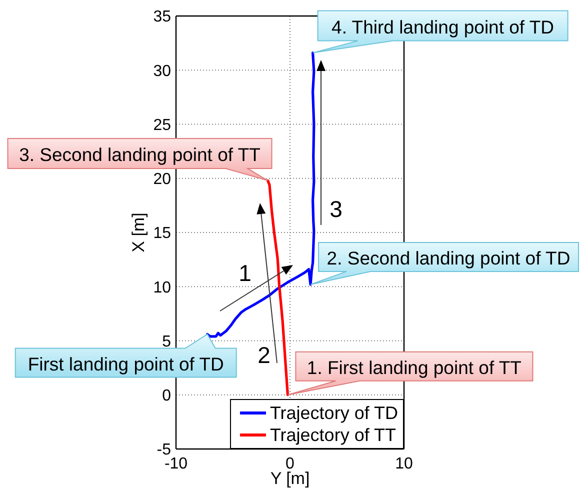  What do you see at coordinates (138, 232) in the screenshot?
I see `y-axis-title: X [m]` at bounding box center [138, 232].